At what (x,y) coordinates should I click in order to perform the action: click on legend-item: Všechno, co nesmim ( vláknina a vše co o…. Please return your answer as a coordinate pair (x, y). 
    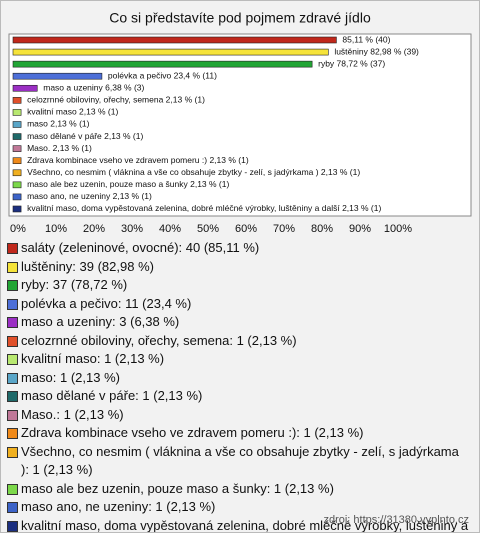
    Looking at the image, I should click on (238, 461).